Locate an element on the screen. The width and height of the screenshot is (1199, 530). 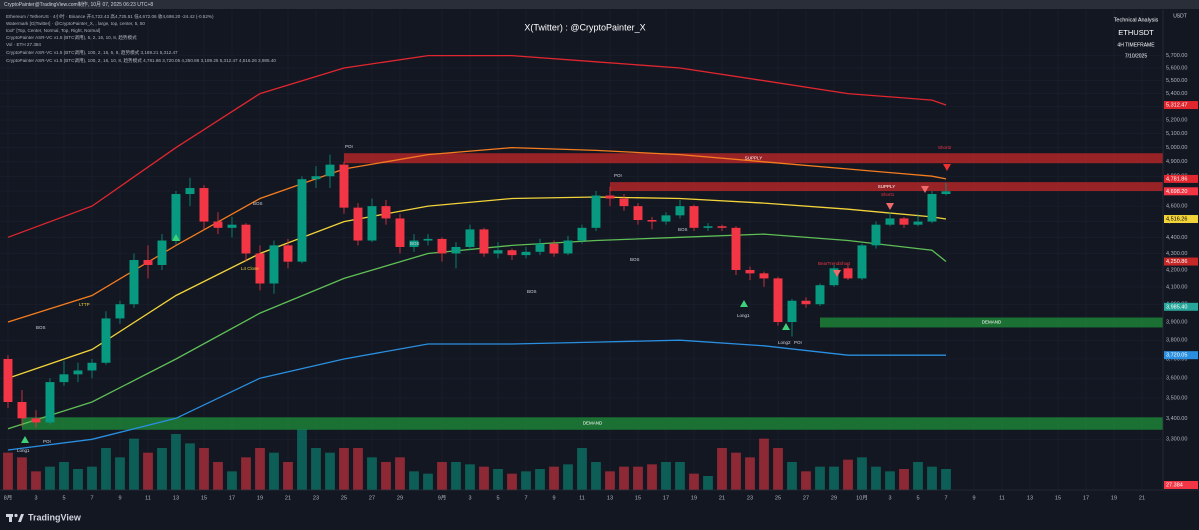
y-tick-label: 5,500.00 is located at coordinates (1176, 81).